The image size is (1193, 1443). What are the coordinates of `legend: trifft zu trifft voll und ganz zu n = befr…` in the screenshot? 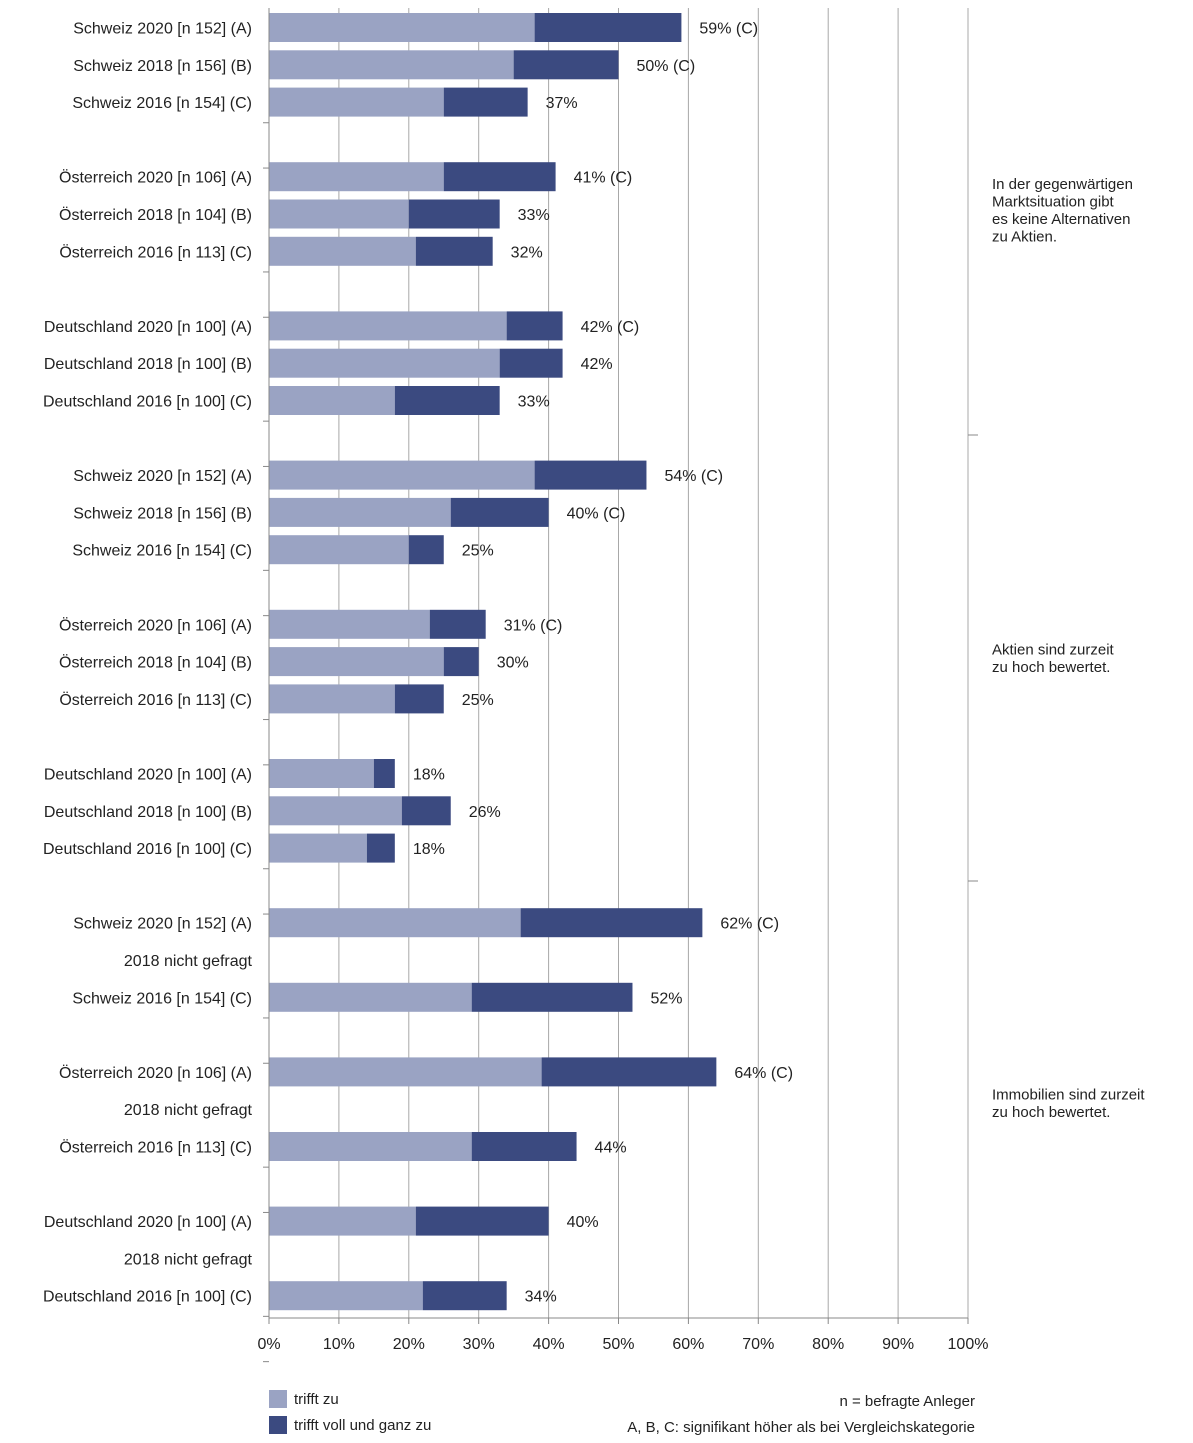 It's located at (622, 1413).